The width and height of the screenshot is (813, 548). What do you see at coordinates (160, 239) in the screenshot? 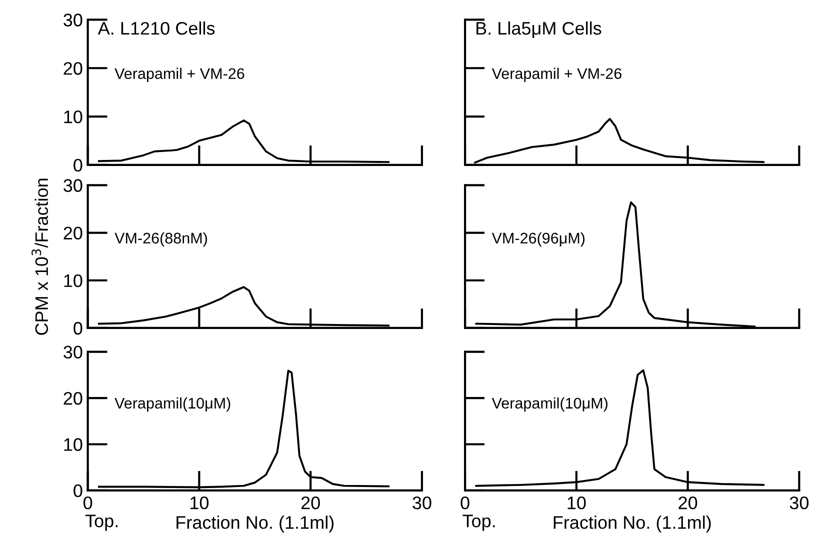
I see `text: VM-26(88nM)` at bounding box center [160, 239].